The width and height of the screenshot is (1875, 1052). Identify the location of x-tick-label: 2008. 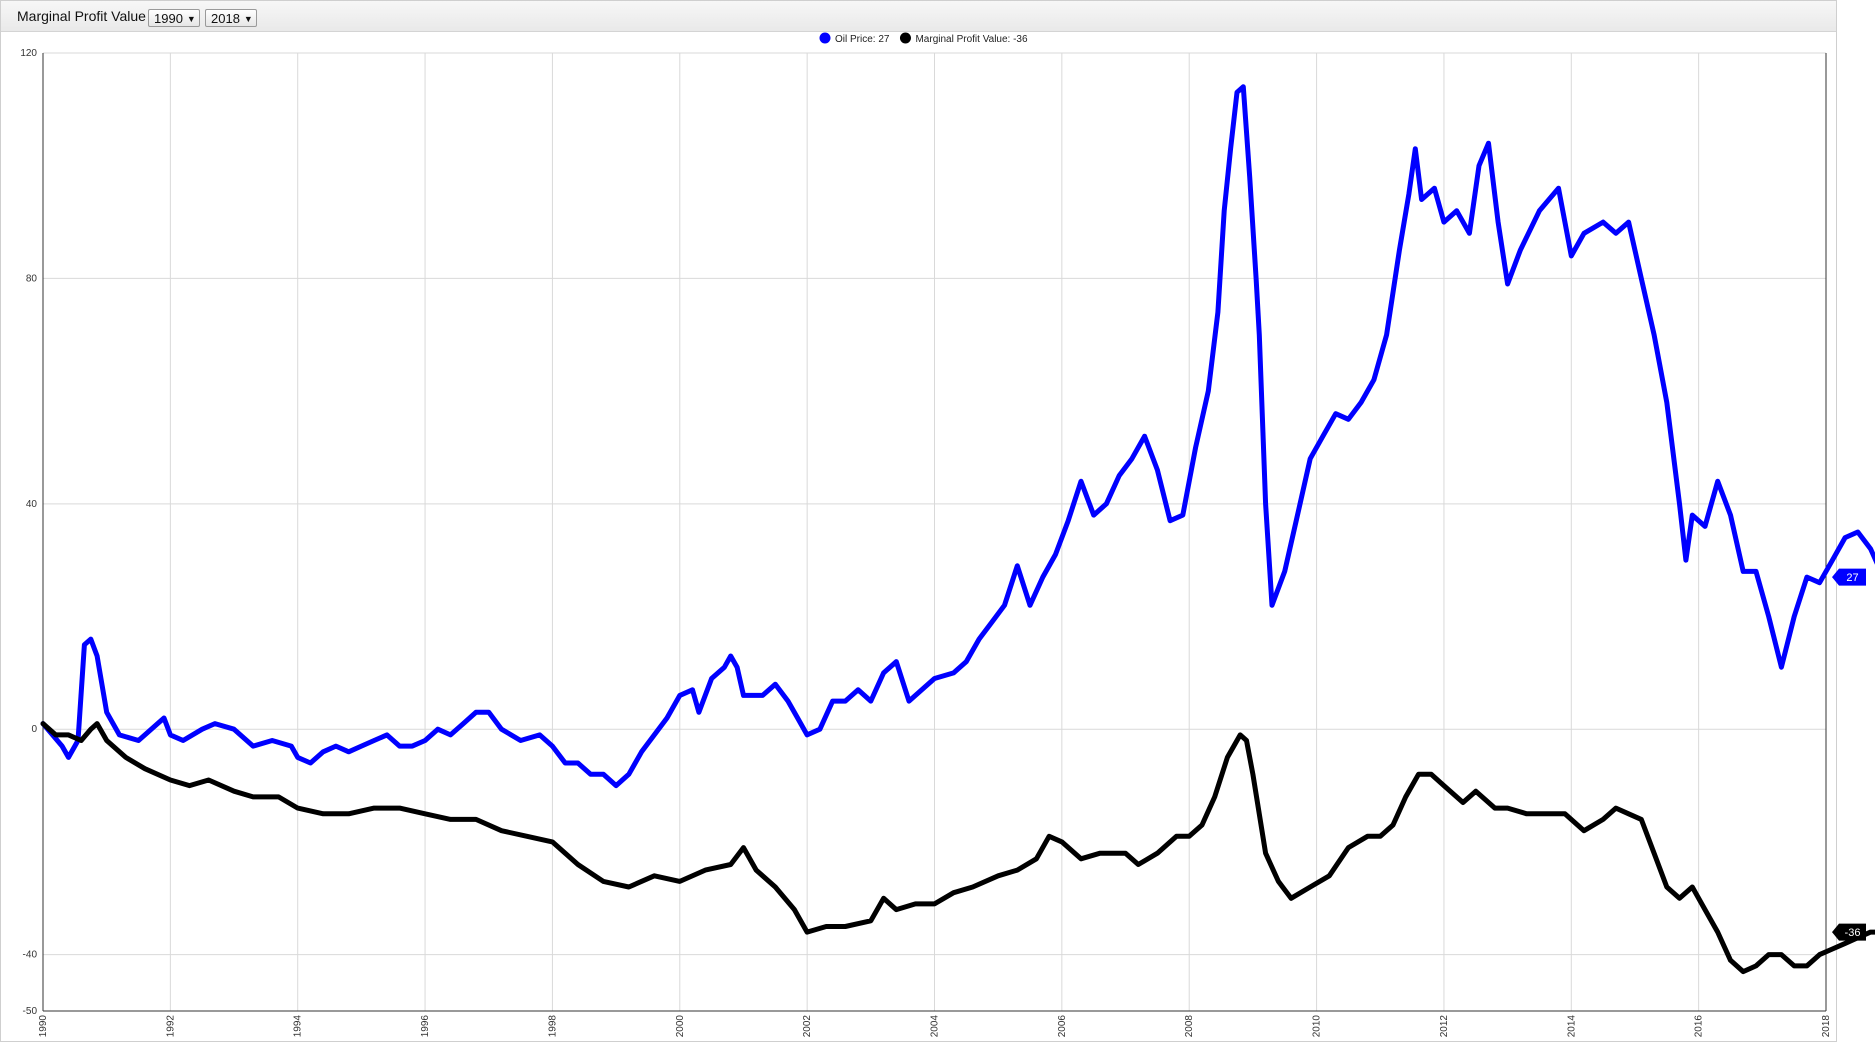
(1189, 1026).